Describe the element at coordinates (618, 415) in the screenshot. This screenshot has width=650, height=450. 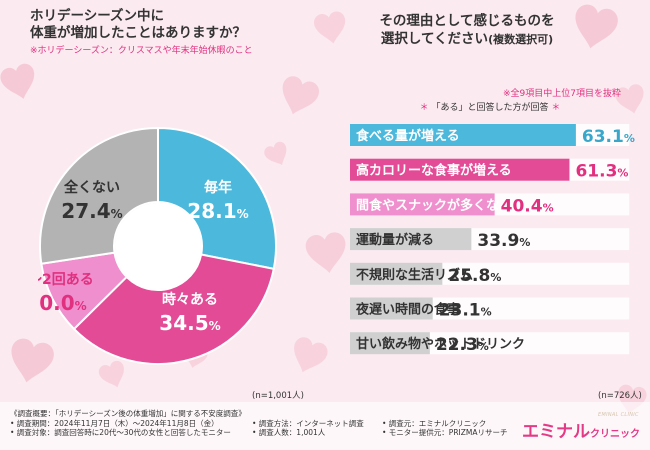
I see `brand-subtitle: EMINAL CLINIC` at that location.